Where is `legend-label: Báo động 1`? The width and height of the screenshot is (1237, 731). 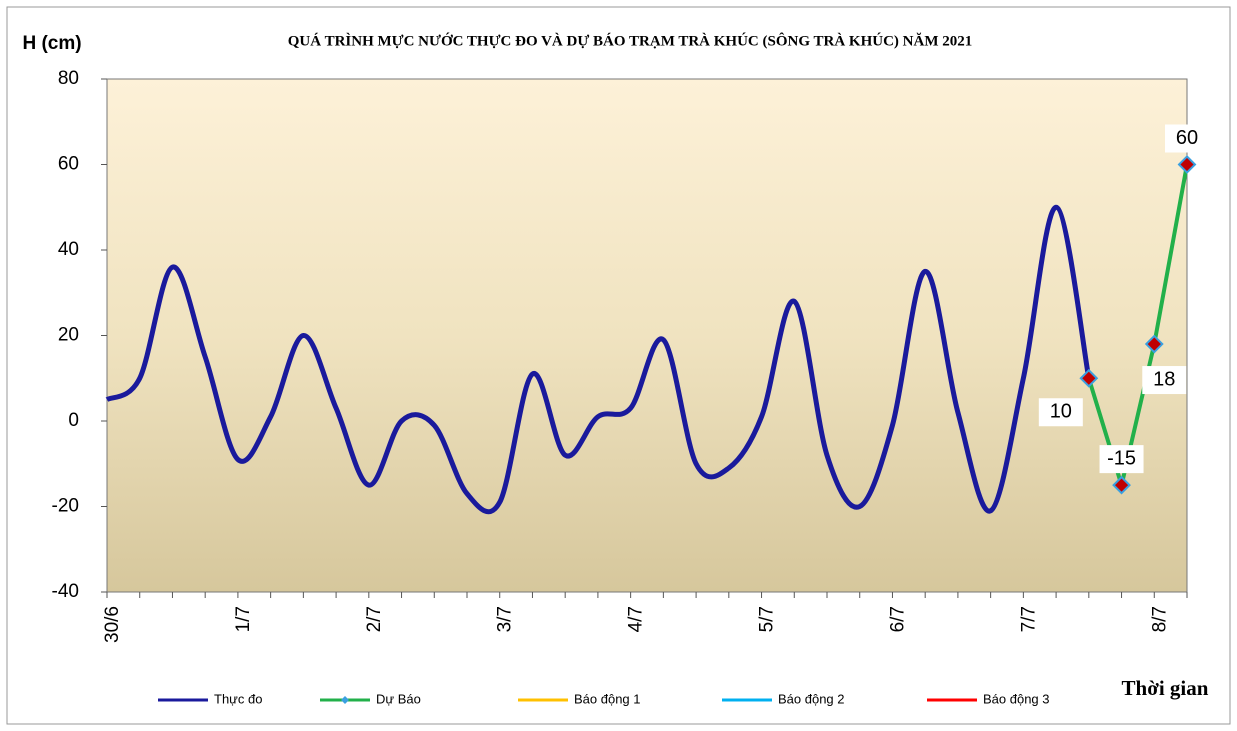
legend-label: Báo động 1 is located at coordinates (607, 698).